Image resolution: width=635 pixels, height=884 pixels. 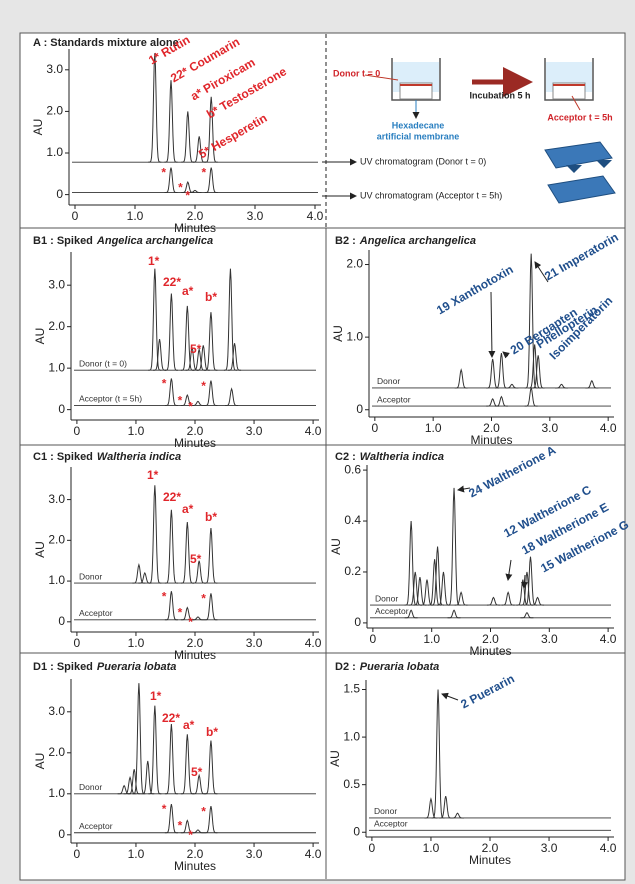 I want to click on y-tick-label: 0.5, so click(x=351, y=784).